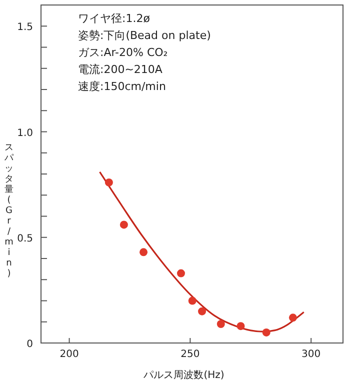 This screenshot has width=350, height=388. I want to click on y-tick-label: 1.5, so click(25, 28).